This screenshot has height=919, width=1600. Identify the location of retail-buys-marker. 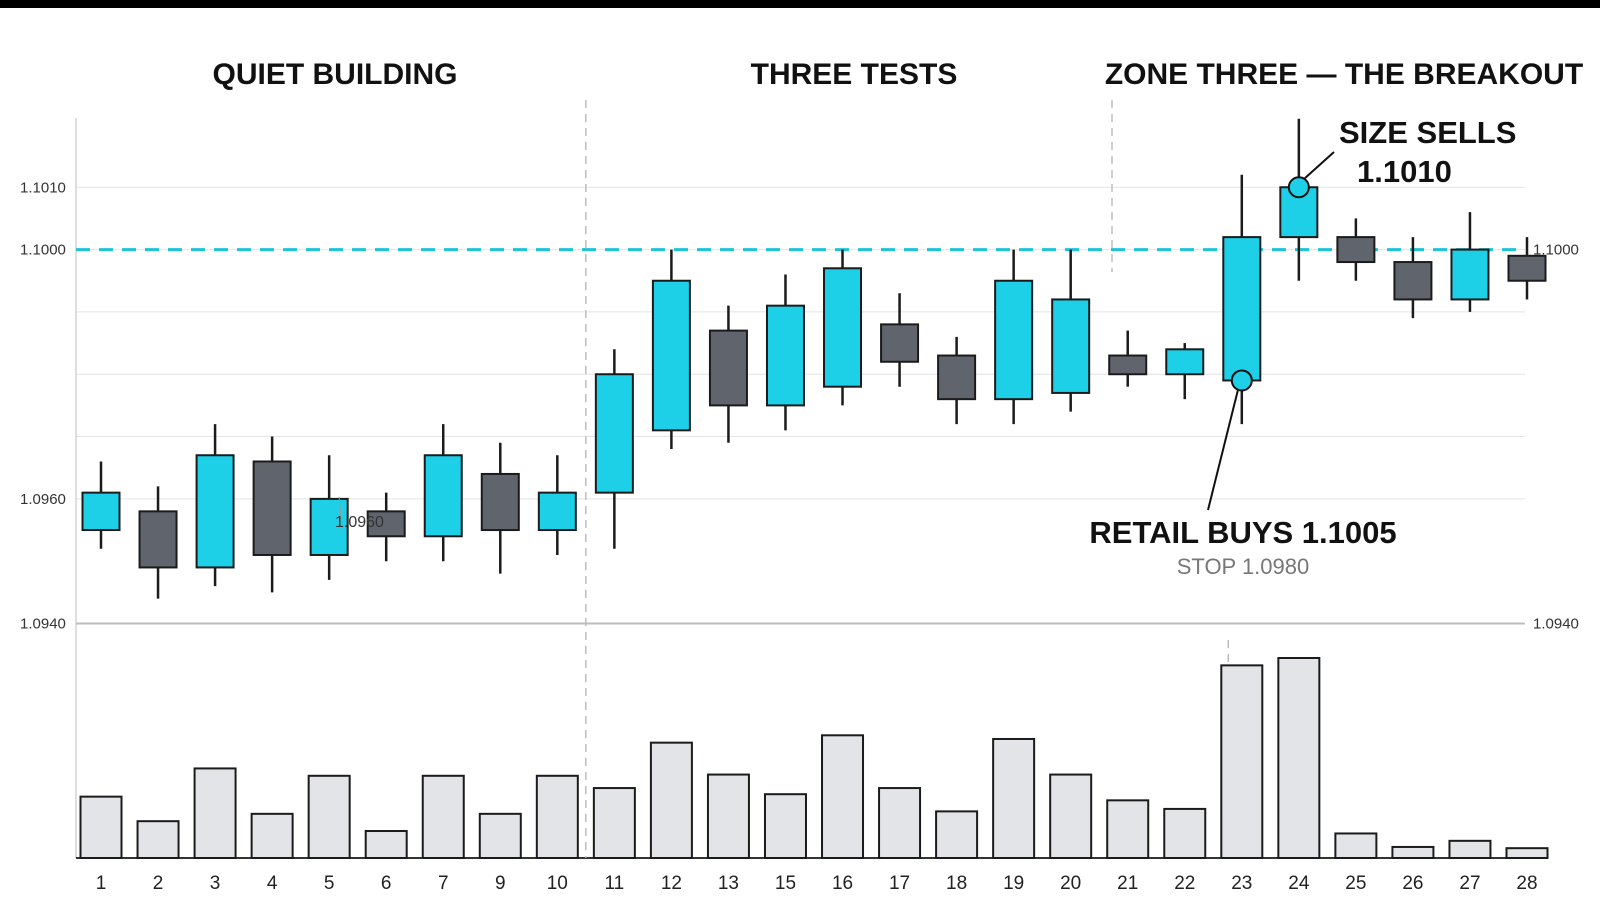
(1241, 380).